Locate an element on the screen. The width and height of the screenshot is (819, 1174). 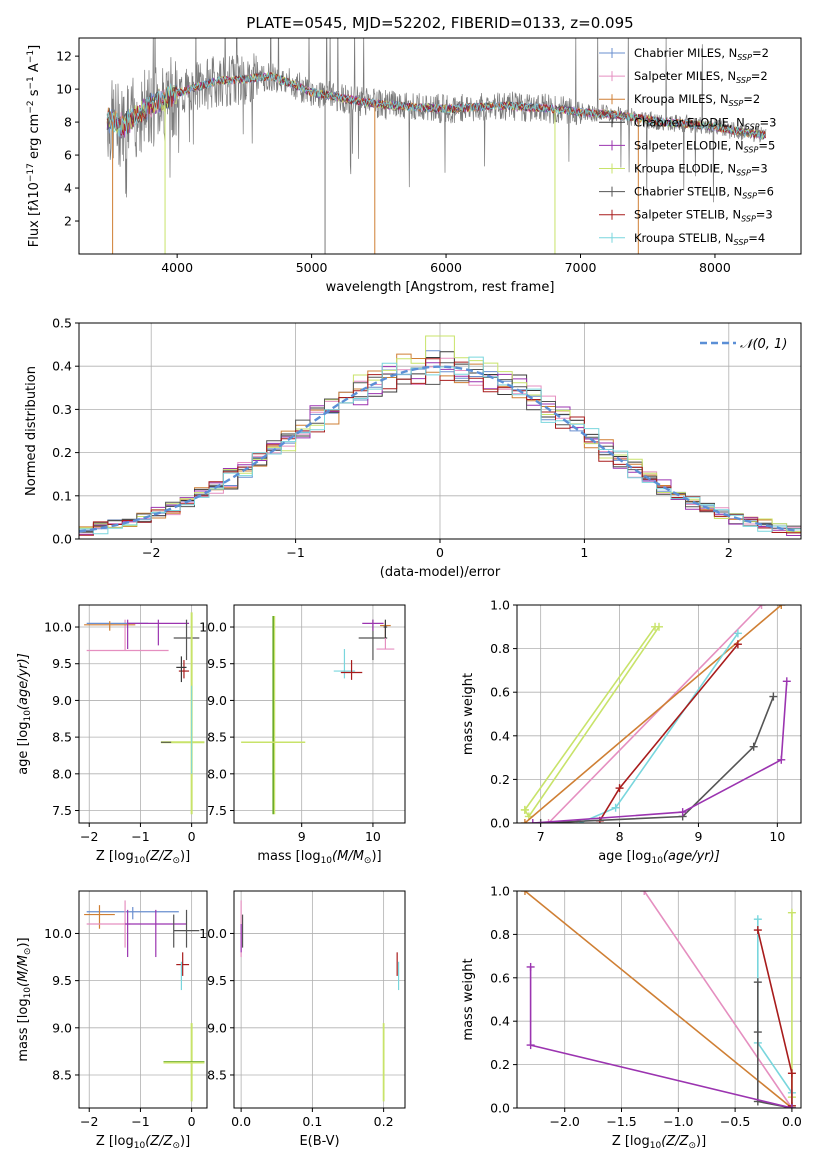
label-part: (age/yr)] is located at coordinates (23, 681).